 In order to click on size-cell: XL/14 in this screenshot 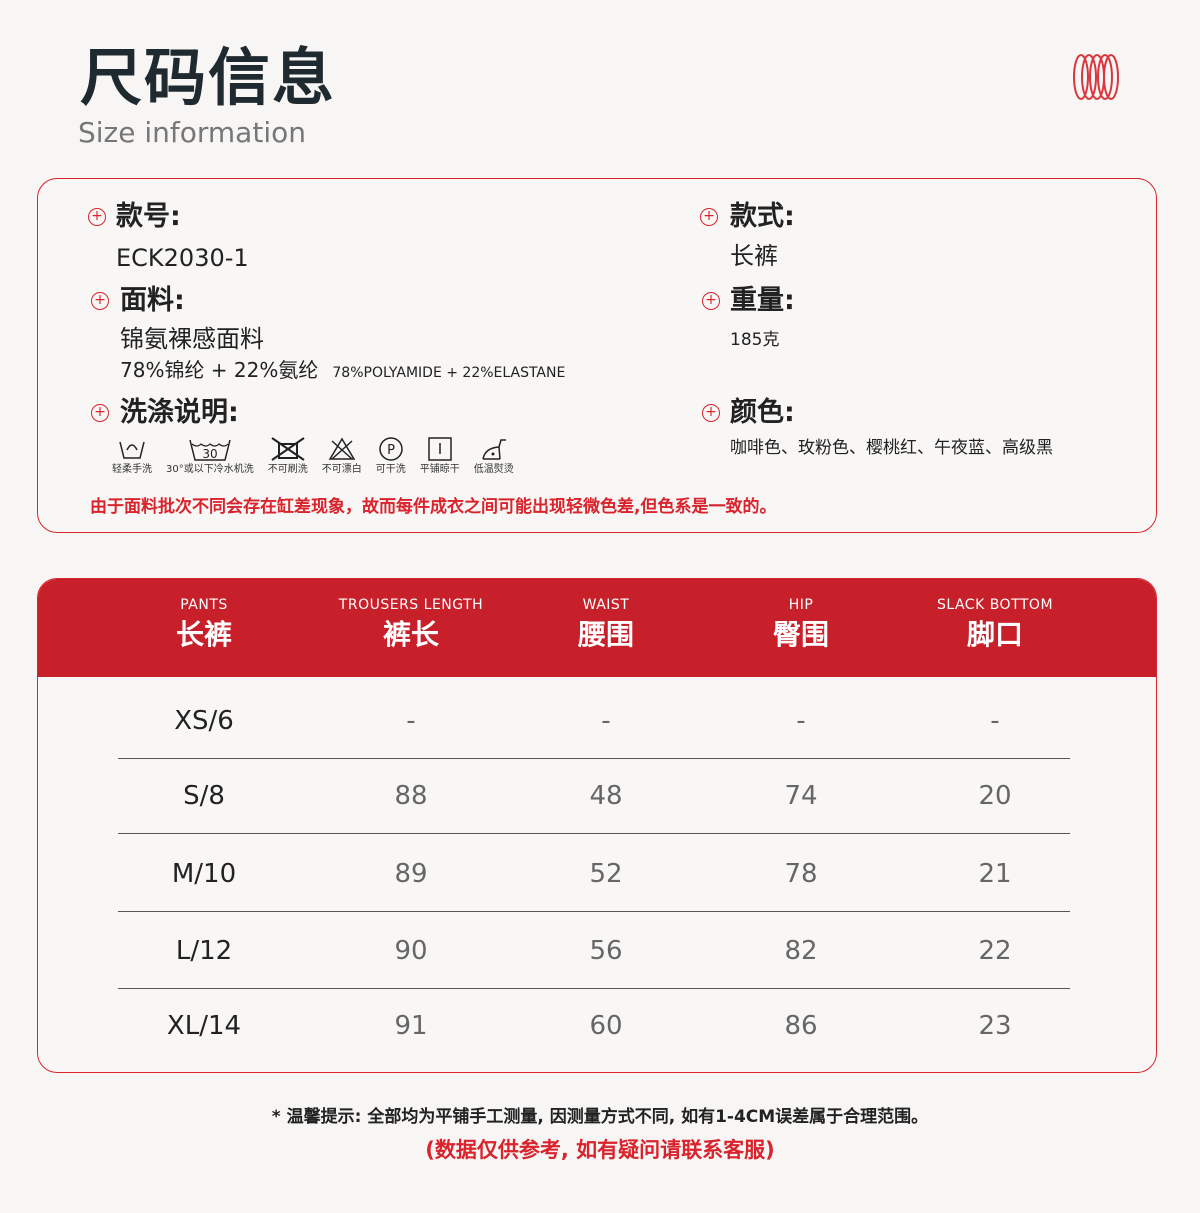, I will do `click(204, 1026)`.